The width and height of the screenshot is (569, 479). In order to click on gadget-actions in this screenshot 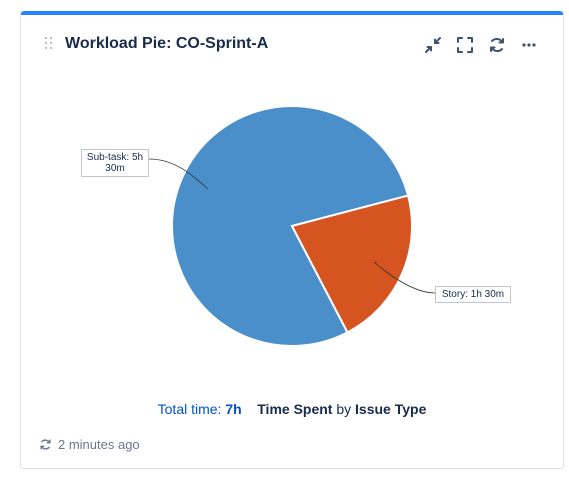, I will do `click(481, 45)`.